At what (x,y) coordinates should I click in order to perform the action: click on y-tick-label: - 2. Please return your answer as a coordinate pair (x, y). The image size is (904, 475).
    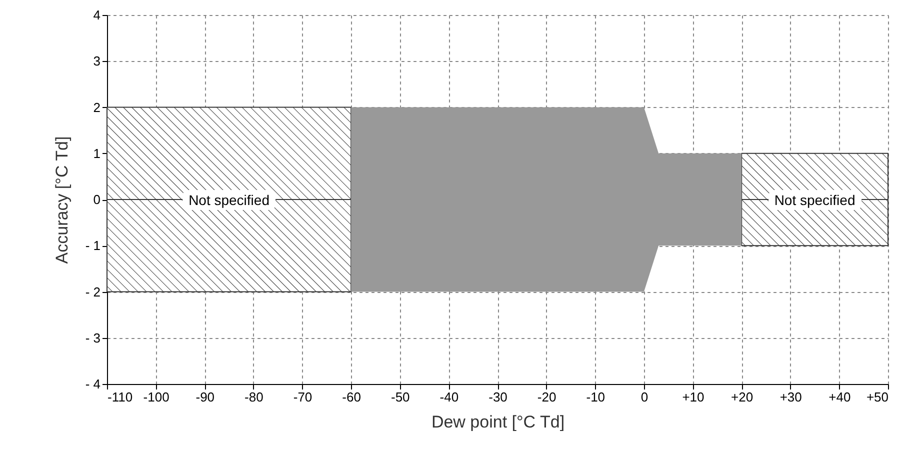
    Looking at the image, I should click on (92, 292).